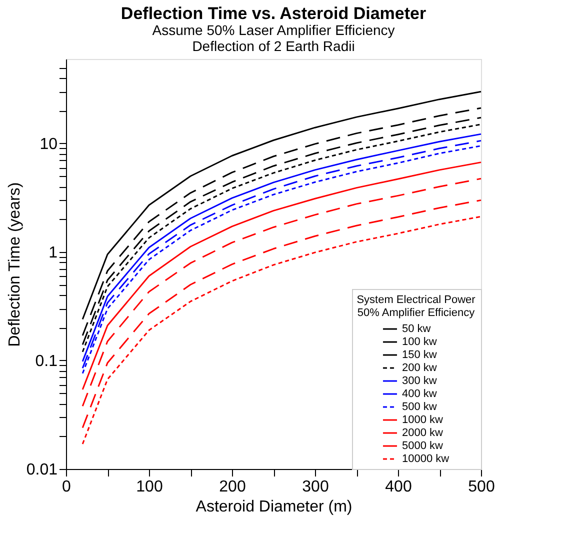 The width and height of the screenshot is (566, 559). I want to click on legend-title: System Electrical Power 50% Amplifier Efficiency, so click(416, 306).